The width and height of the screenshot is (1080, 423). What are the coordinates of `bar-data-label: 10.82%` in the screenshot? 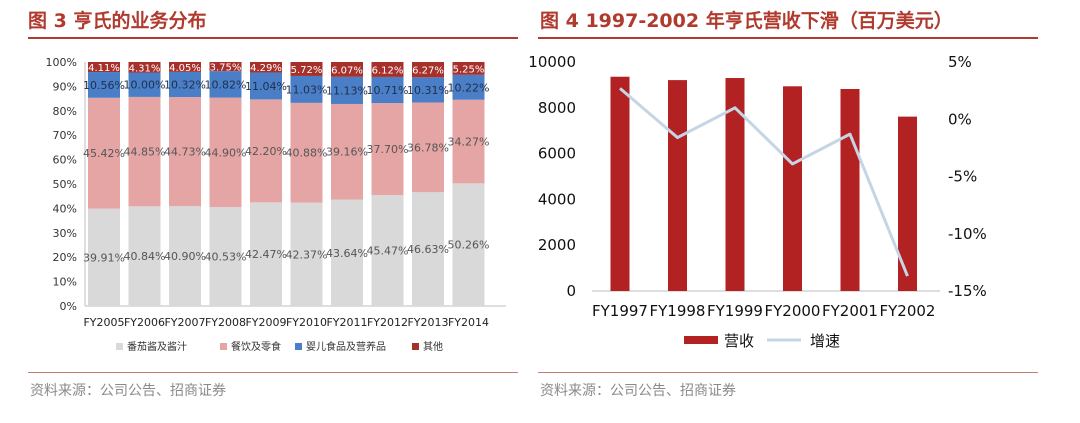 It's located at (226, 84).